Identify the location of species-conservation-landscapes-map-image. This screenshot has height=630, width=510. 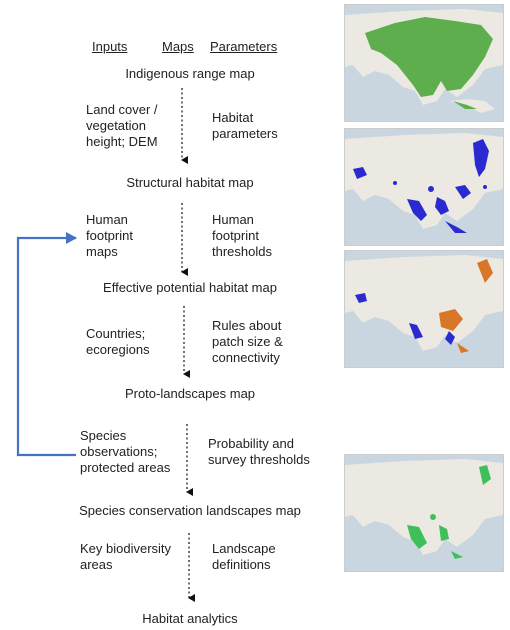
(424, 513).